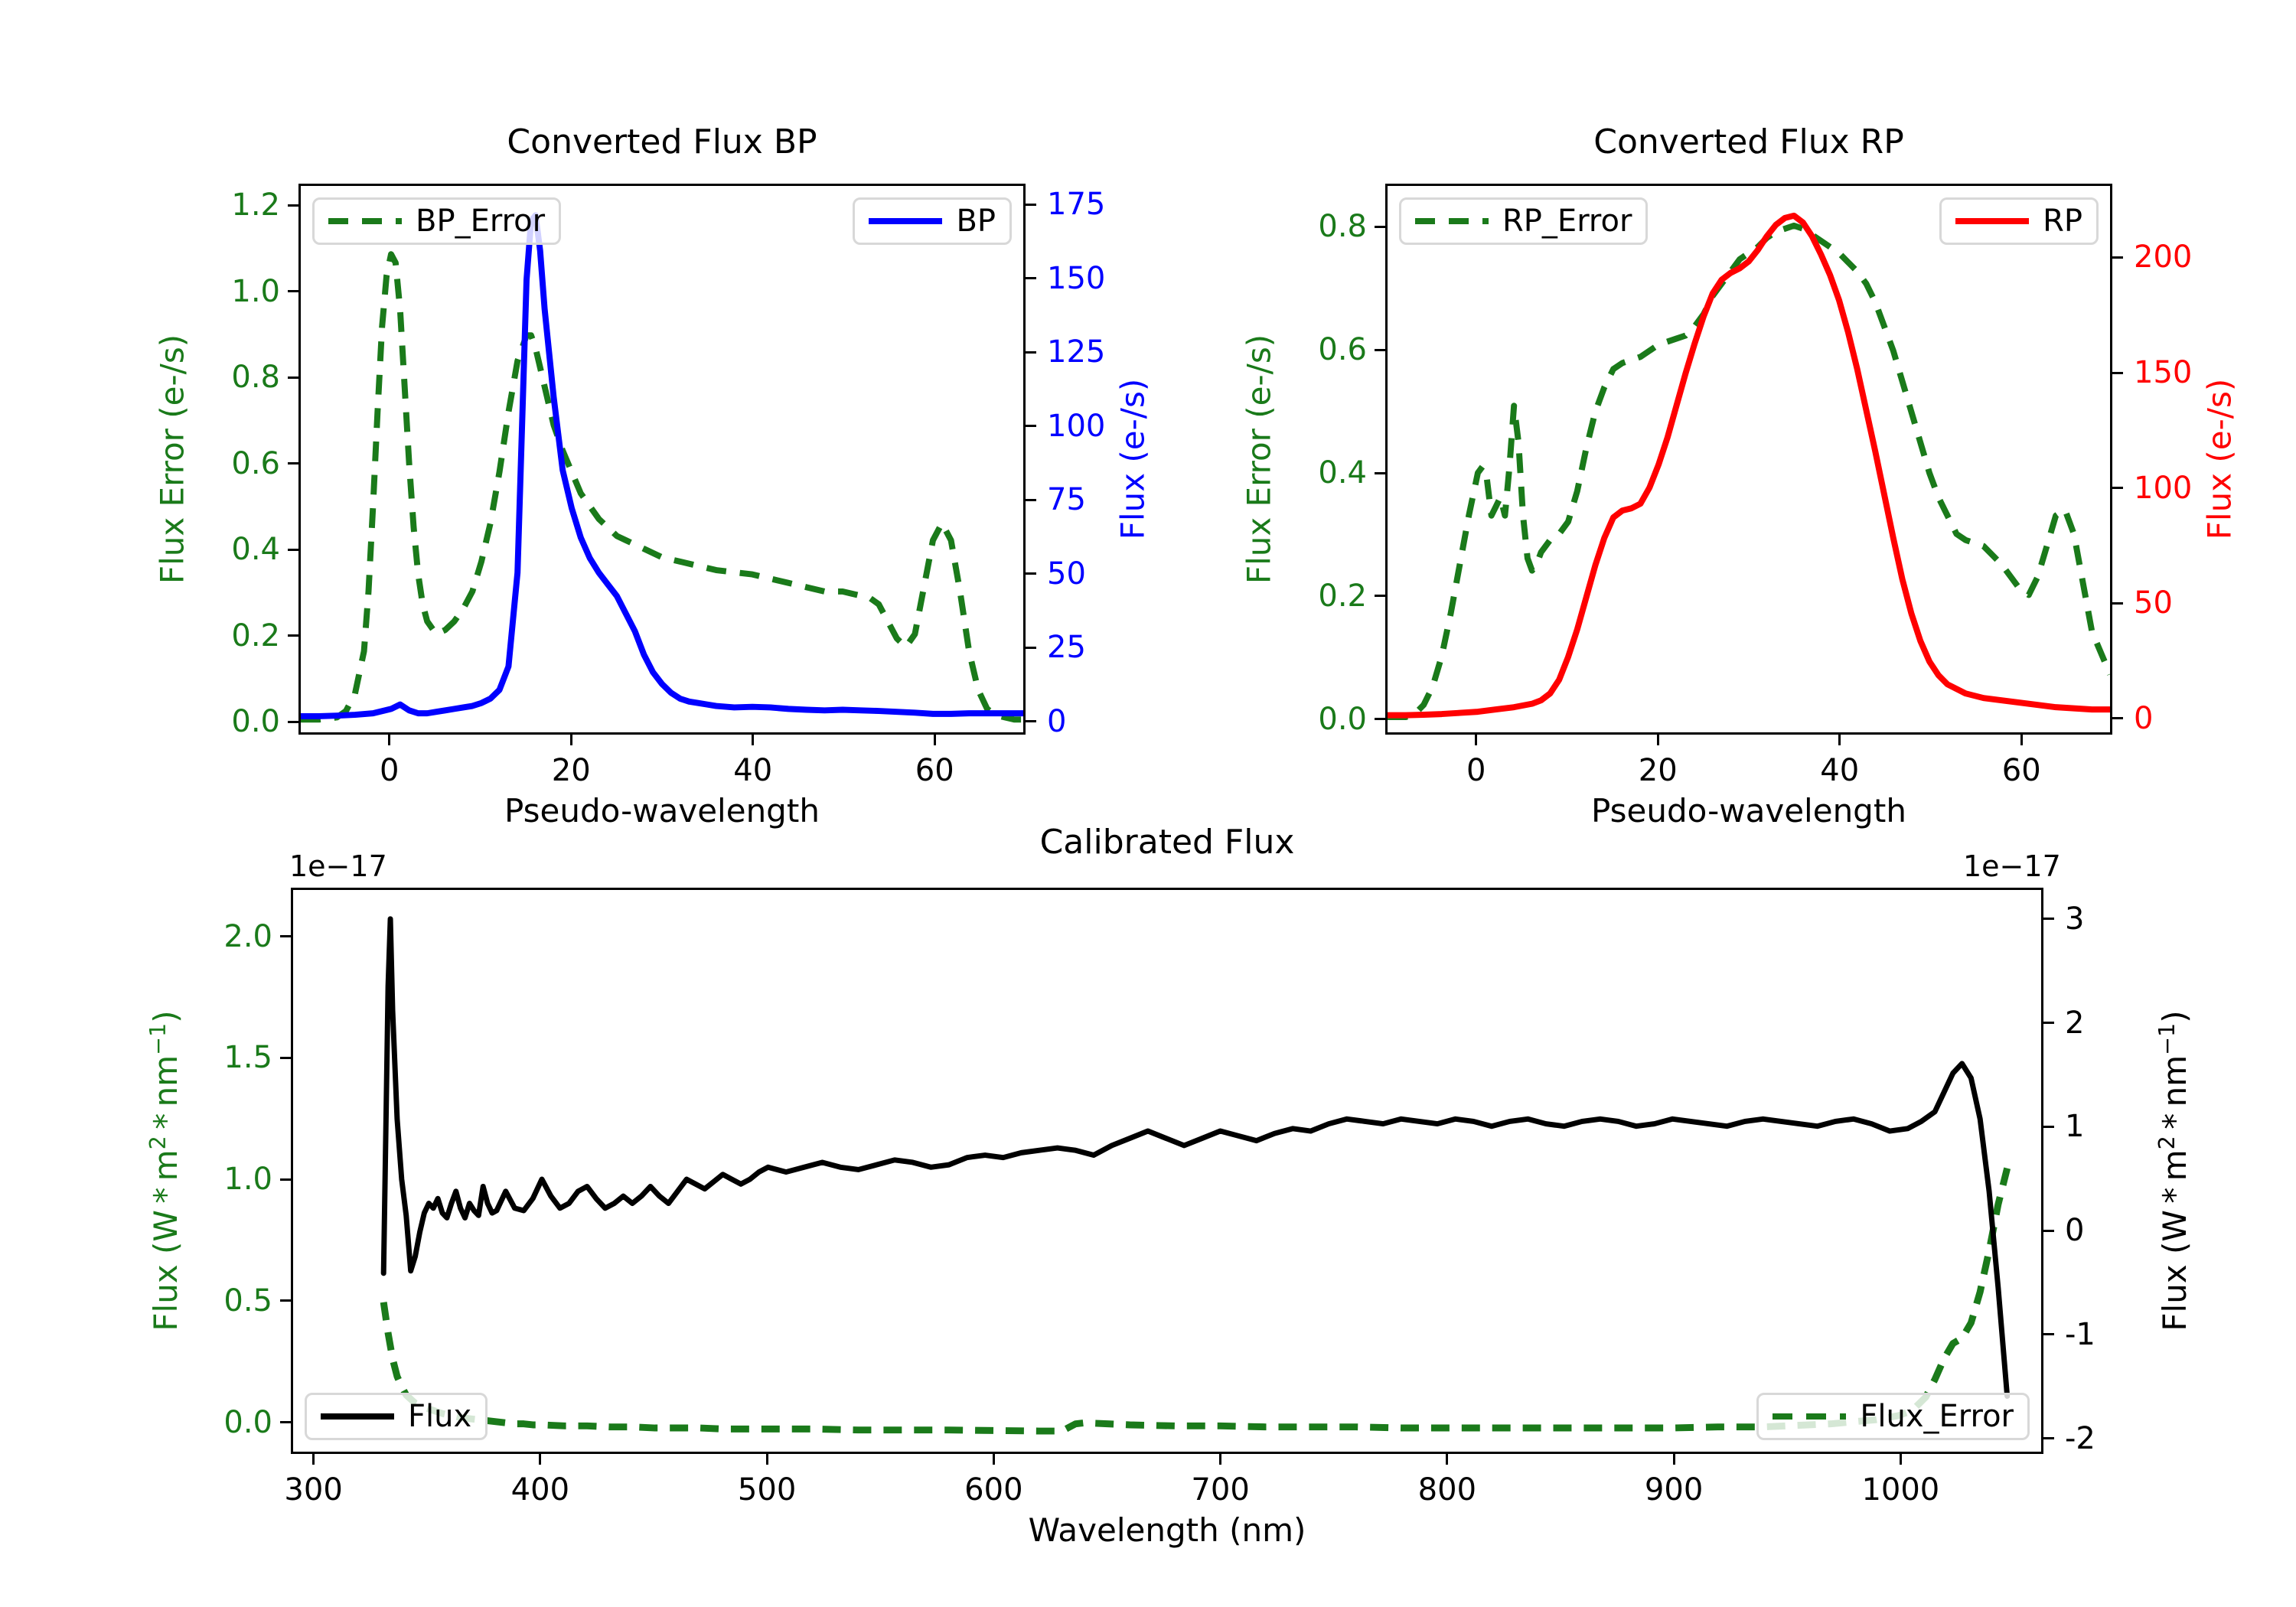 The height and width of the screenshot is (1607, 2296). Describe the element at coordinates (247, 1058) in the screenshot. I see `y-tick-label-left: 1.5` at that location.